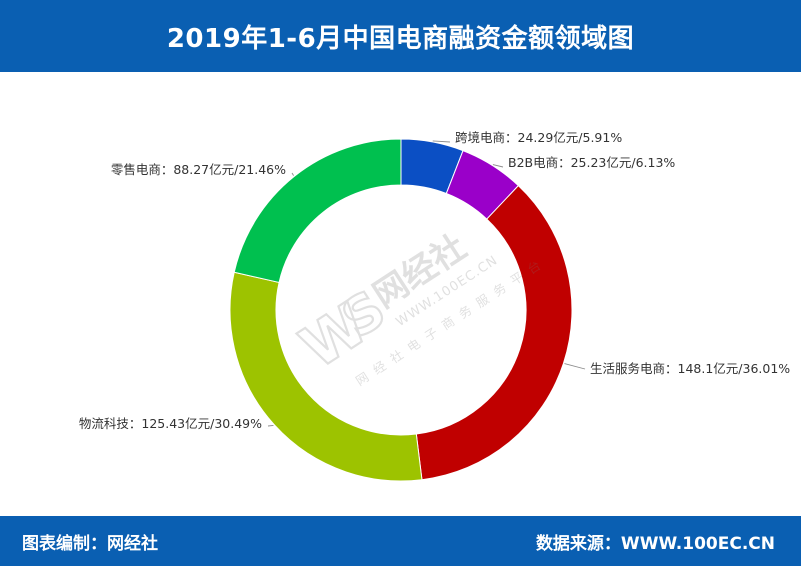  I want to click on header-bar: 2019年1-6月中国电商融资金额领域图, so click(400, 36).